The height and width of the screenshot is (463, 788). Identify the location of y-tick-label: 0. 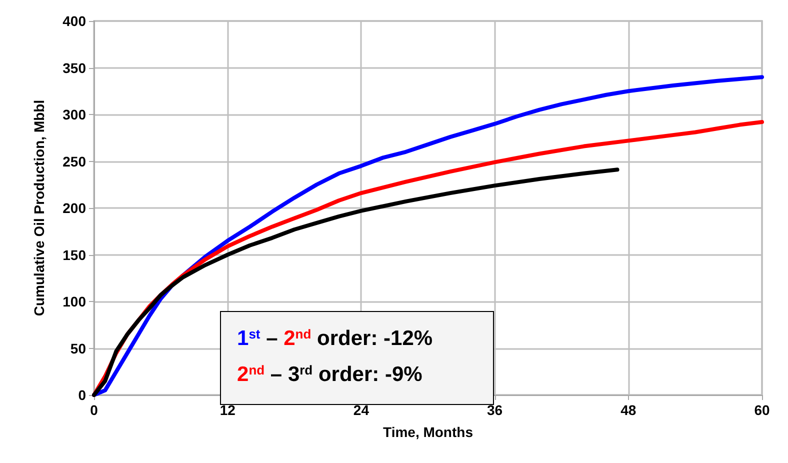
(82, 395).